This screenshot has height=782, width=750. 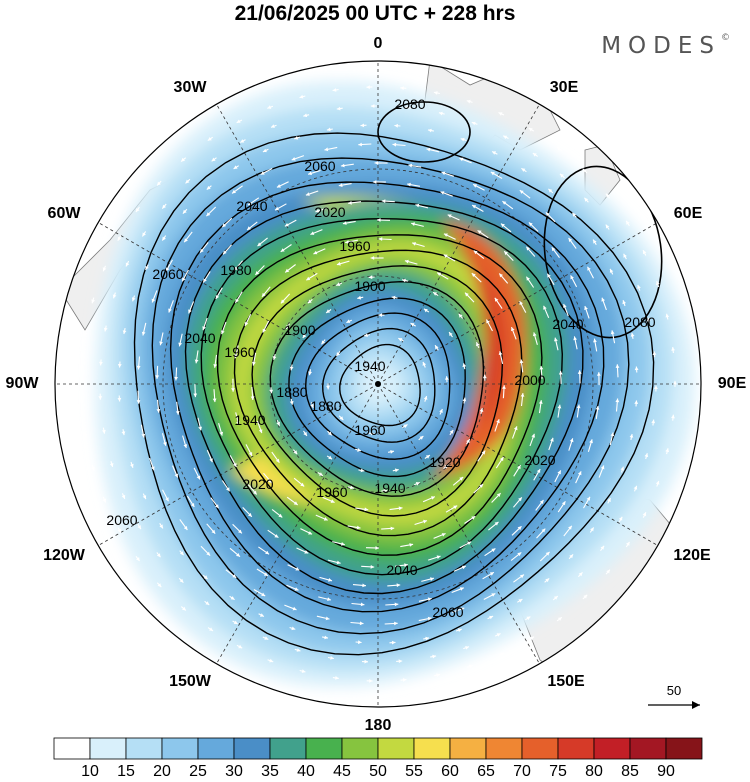 What do you see at coordinates (199, 338) in the screenshot?
I see `contour-label-text: 2040` at bounding box center [199, 338].